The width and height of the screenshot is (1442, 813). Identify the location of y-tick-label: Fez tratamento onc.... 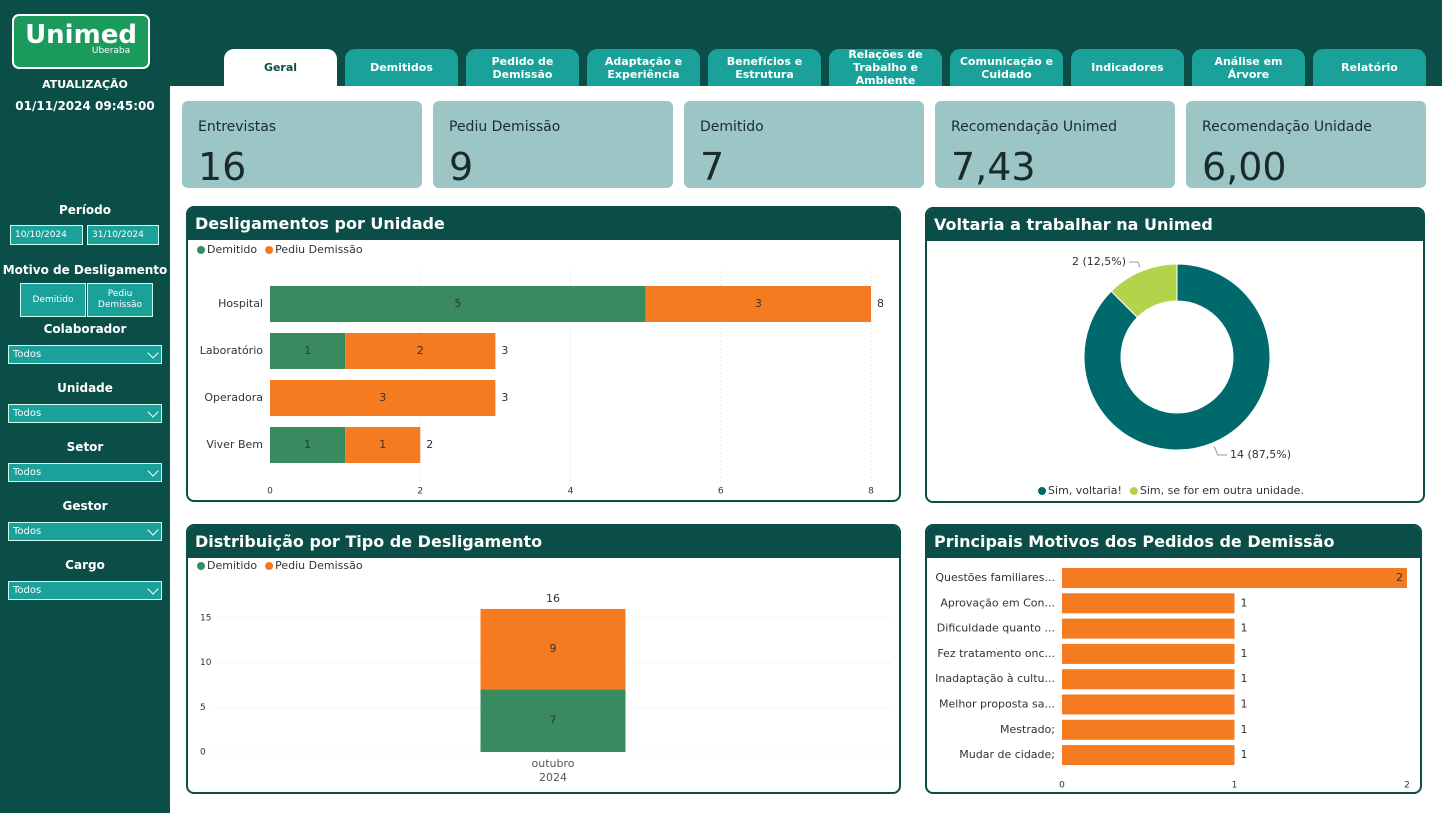
(996, 653).